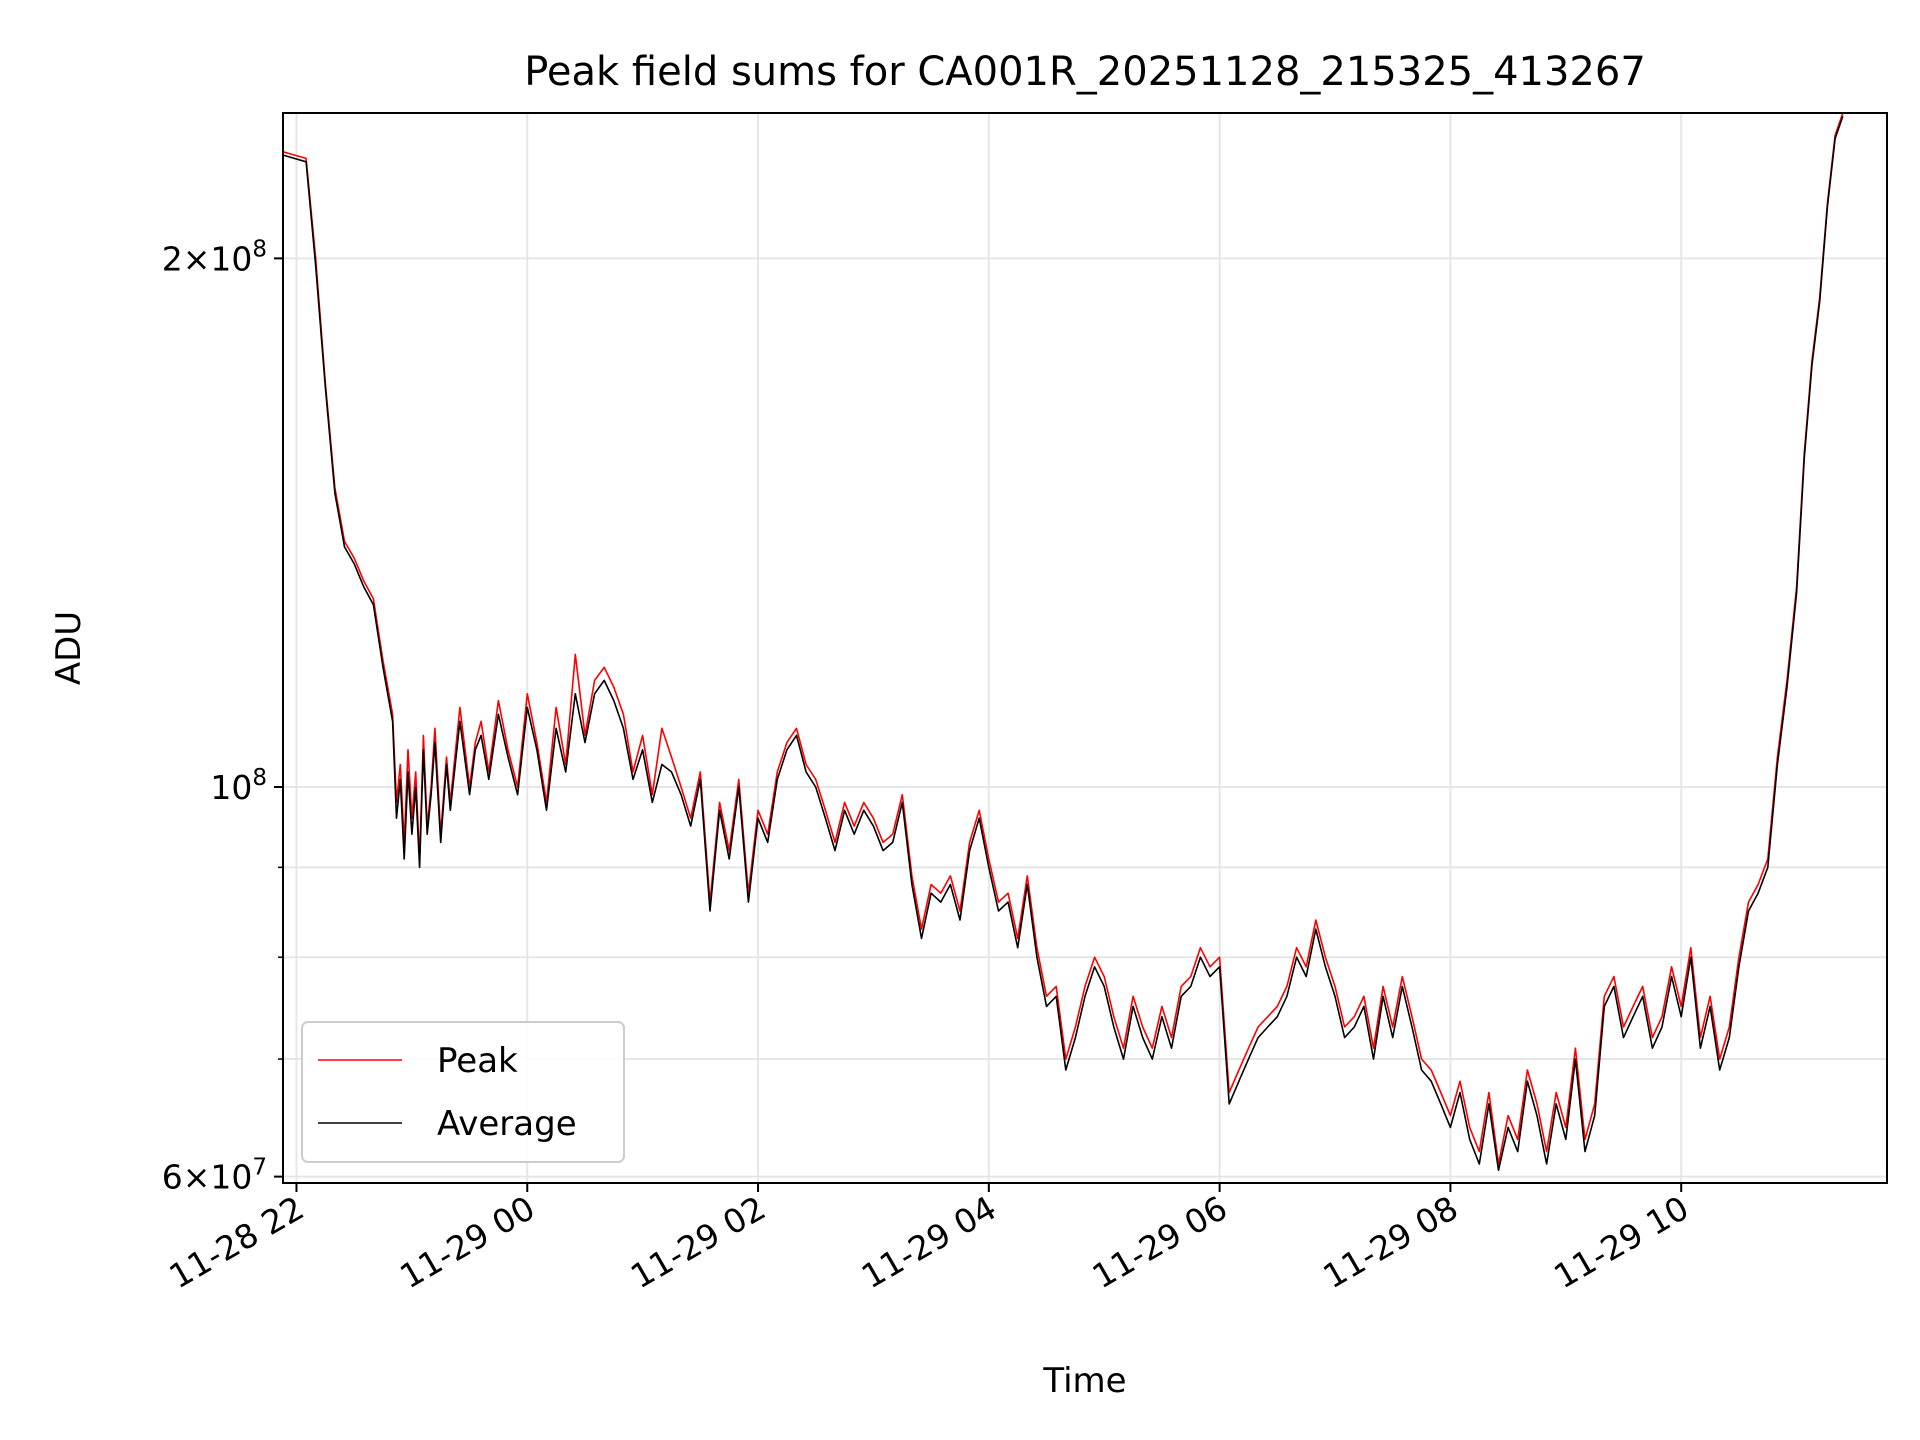  What do you see at coordinates (207, 258) in the screenshot?
I see `y-tick-base: 2×10` at bounding box center [207, 258].